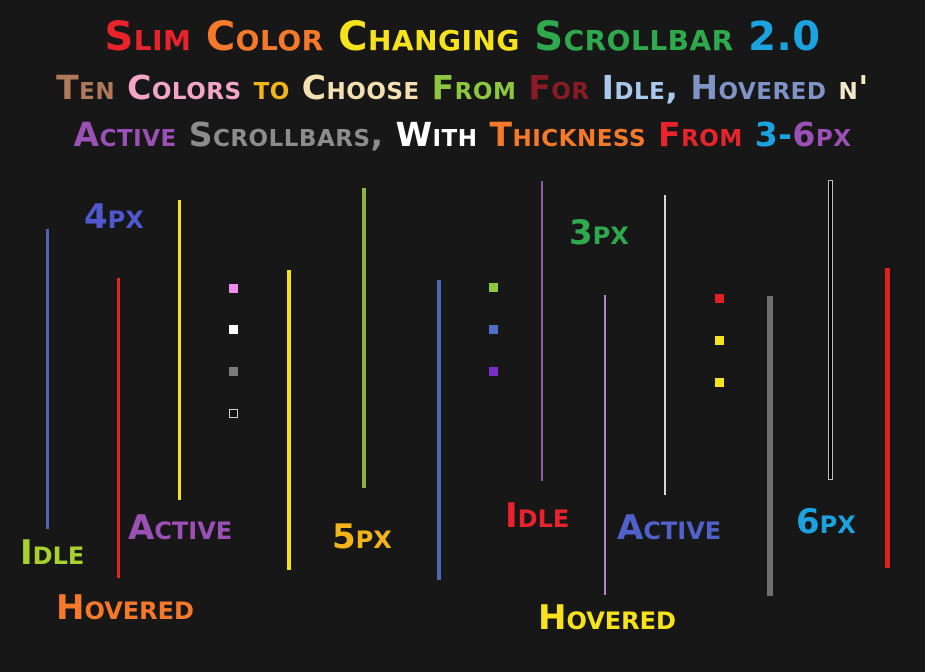  Describe the element at coordinates (52, 553) in the screenshot. I see `label-idle-1: Idle` at that location.